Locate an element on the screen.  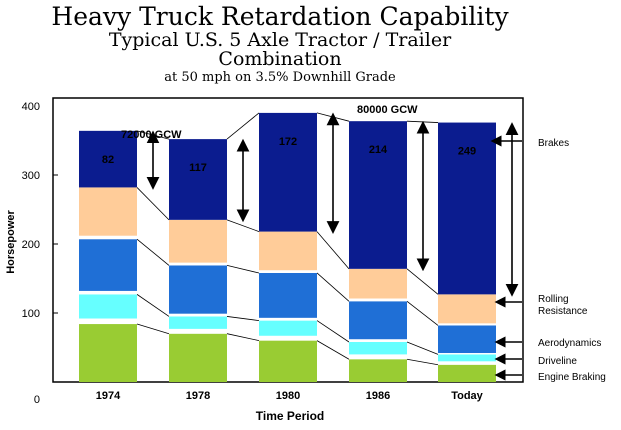
chart-subtitle-line-1: Typical U.S. 5 Axle Tractor / Trailer is located at coordinates (280, 40).